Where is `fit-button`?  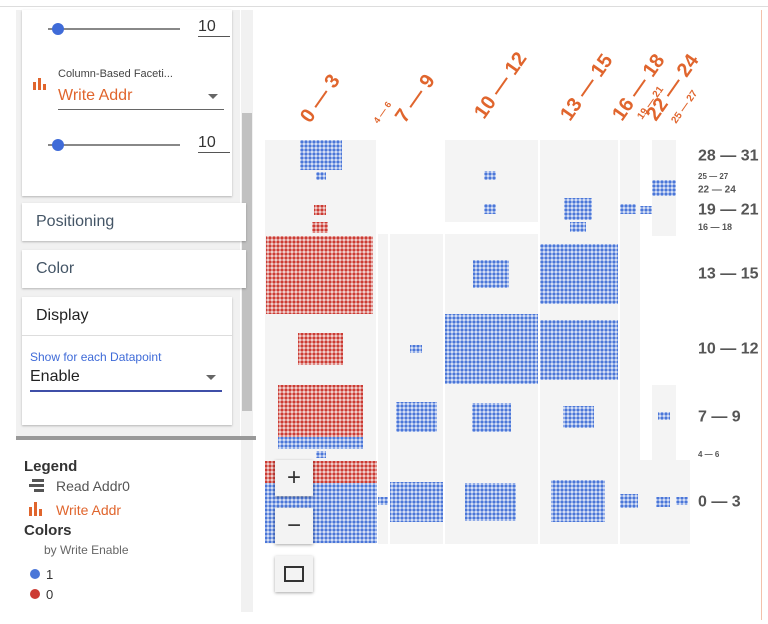 fit-button is located at coordinates (294, 574).